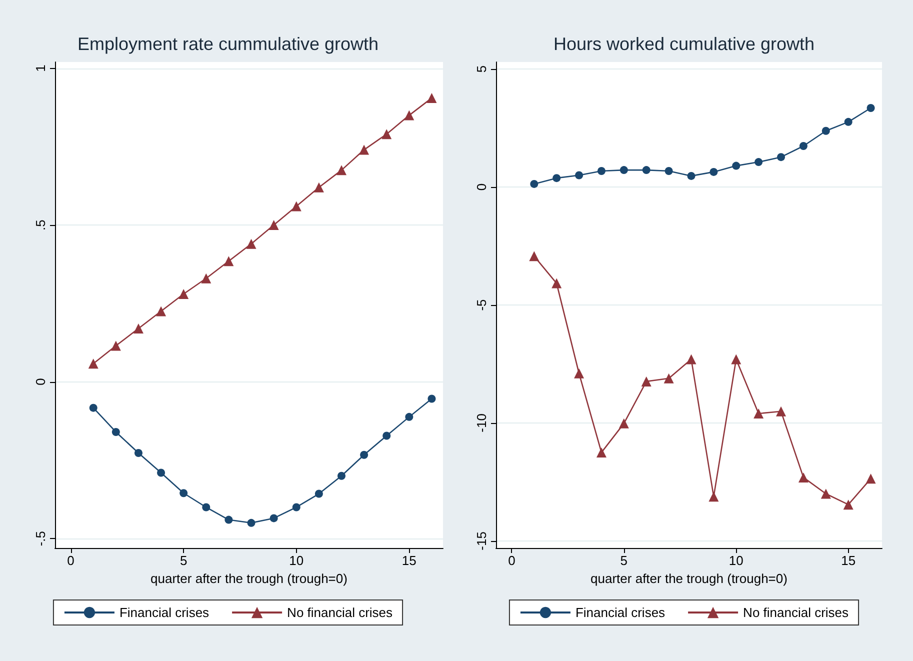 This screenshot has height=661, width=913. Describe the element at coordinates (684, 44) in the screenshot. I see `chart-title: Hours worked cumulative growth` at that location.